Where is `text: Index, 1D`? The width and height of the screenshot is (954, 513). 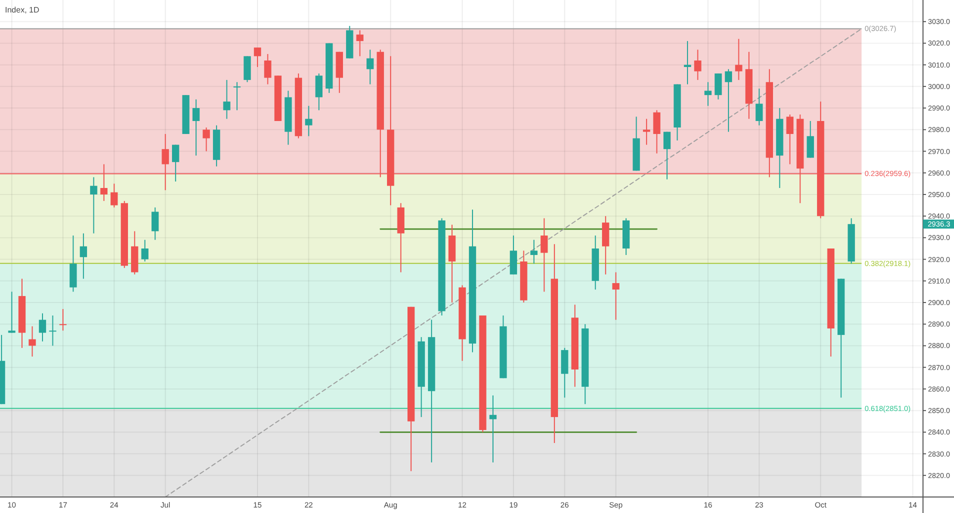 text: Index, 1D is located at coordinates (22, 10).